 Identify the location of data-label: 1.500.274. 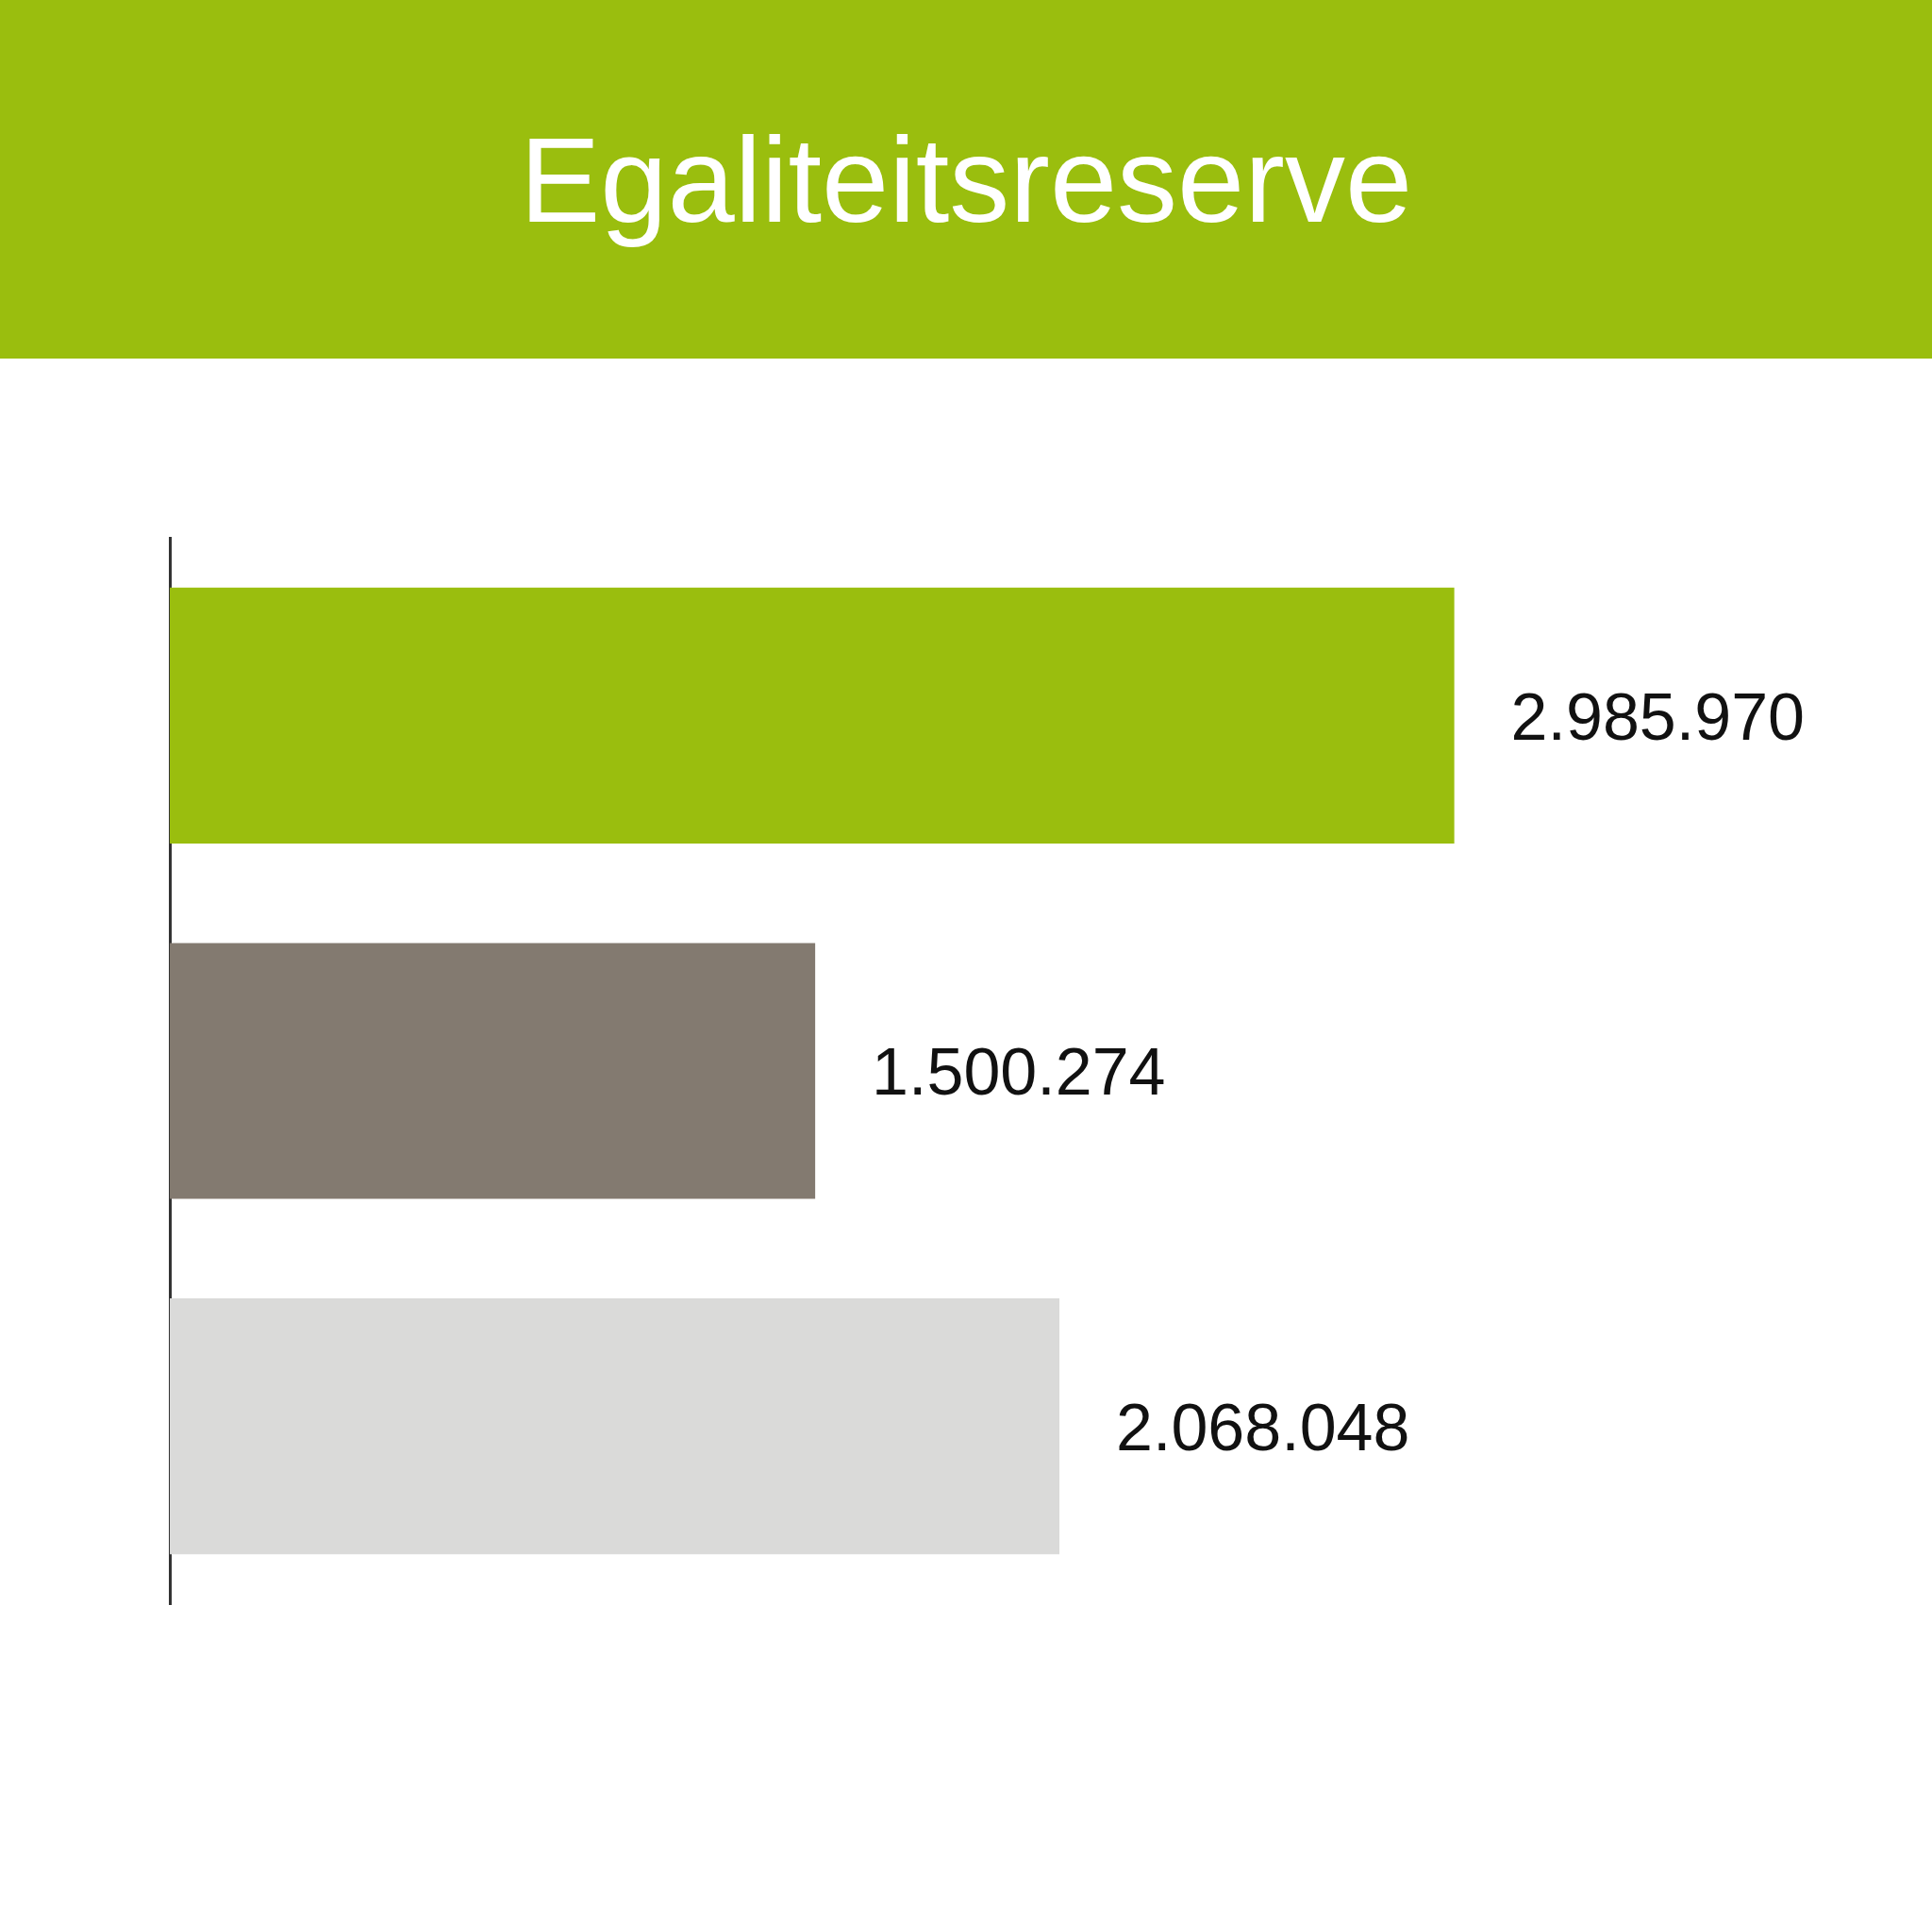
(1019, 1072).